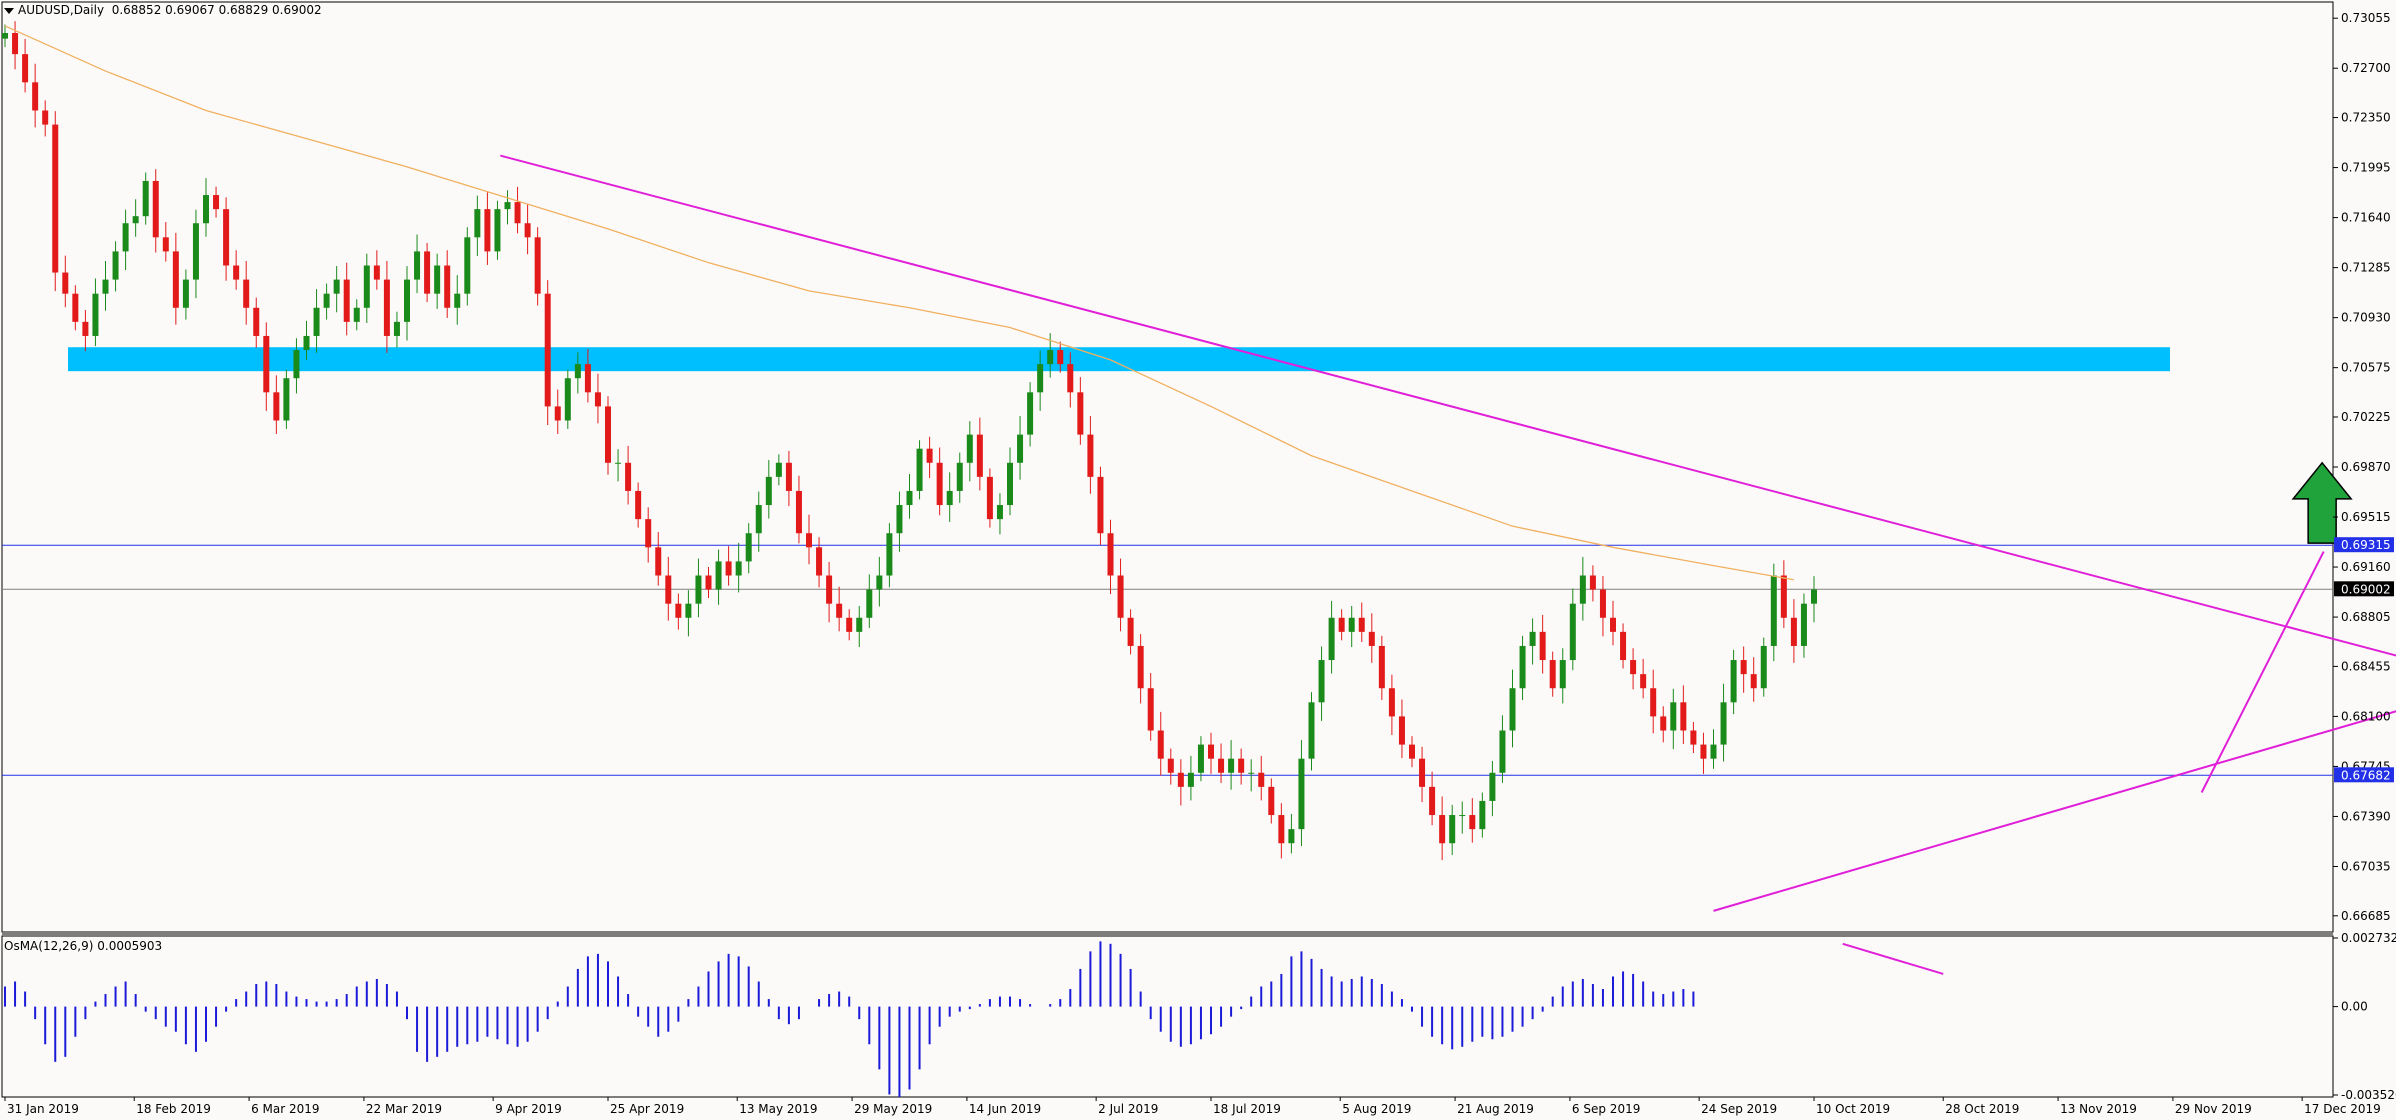 The width and height of the screenshot is (2396, 1120). What do you see at coordinates (2368, 1095) in the screenshot?
I see `osma-tick-label: -0.0035203` at bounding box center [2368, 1095].